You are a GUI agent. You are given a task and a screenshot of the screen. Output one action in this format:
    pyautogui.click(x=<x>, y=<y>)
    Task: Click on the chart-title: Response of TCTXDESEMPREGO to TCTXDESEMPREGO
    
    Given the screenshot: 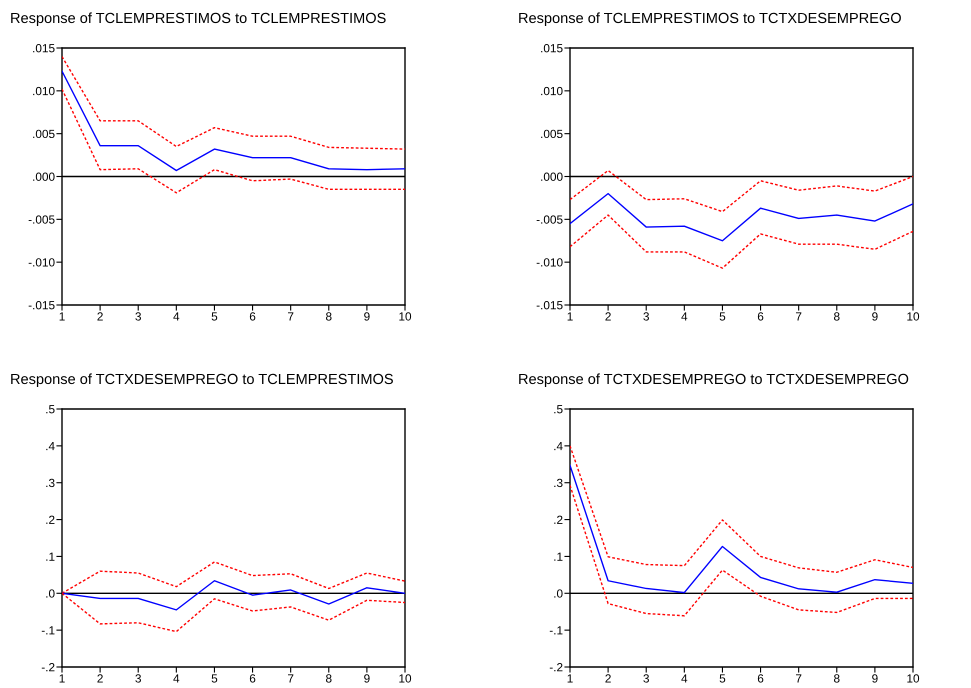 What is the action you would take?
    pyautogui.click(x=713, y=380)
    